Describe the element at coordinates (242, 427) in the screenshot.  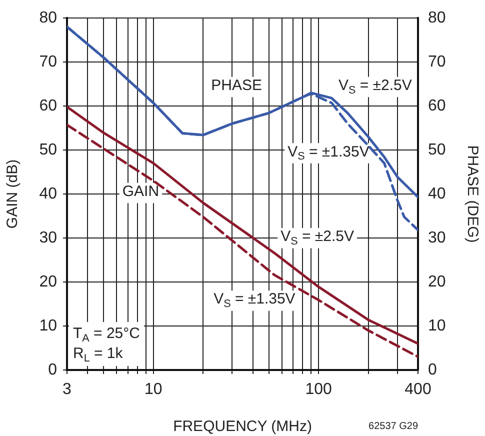
I see `x-axis-title: FREQUENCY (MHz)` at that location.